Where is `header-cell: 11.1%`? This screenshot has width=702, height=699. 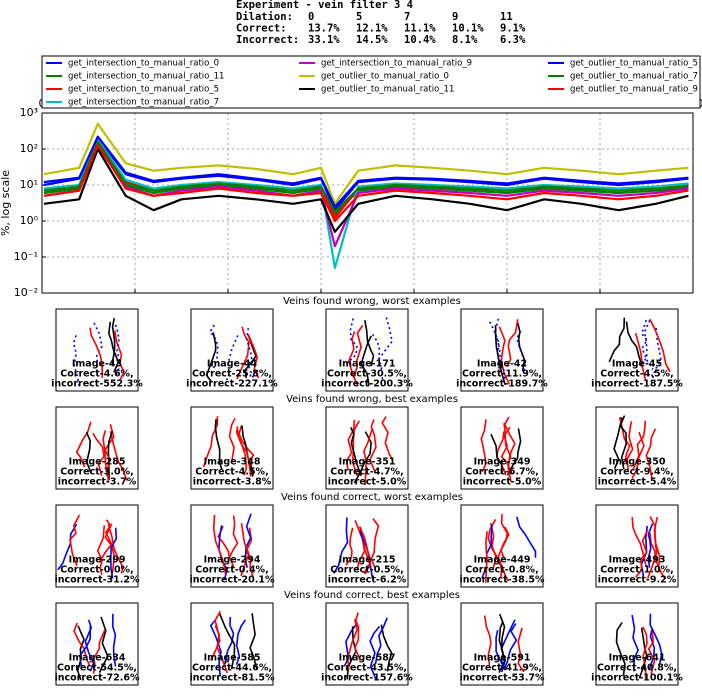 header-cell: 11.1% is located at coordinates (420, 29).